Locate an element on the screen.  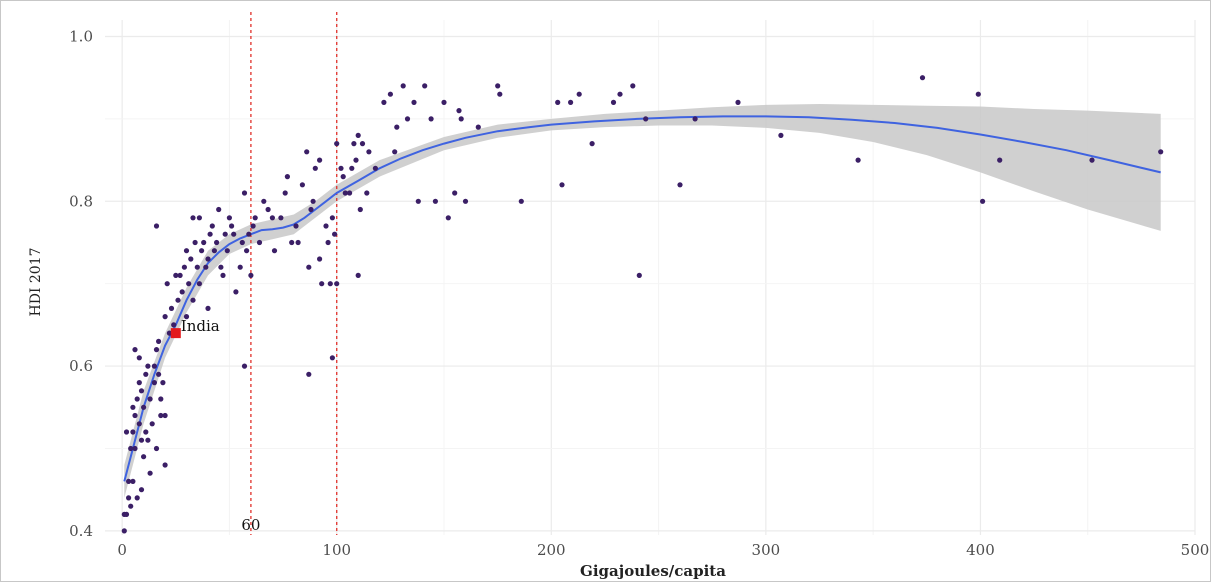
y-tick-label: 0.4 is located at coordinates (81, 531).